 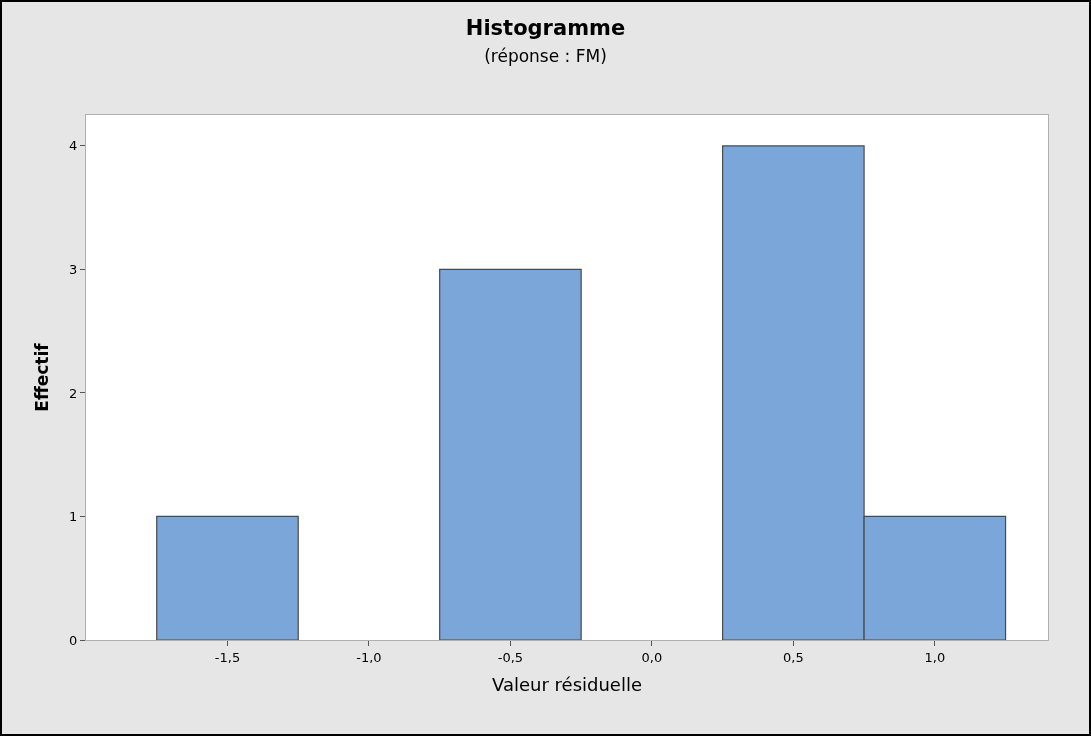 I want to click on x-tick-label: 0,5, so click(x=793, y=657).